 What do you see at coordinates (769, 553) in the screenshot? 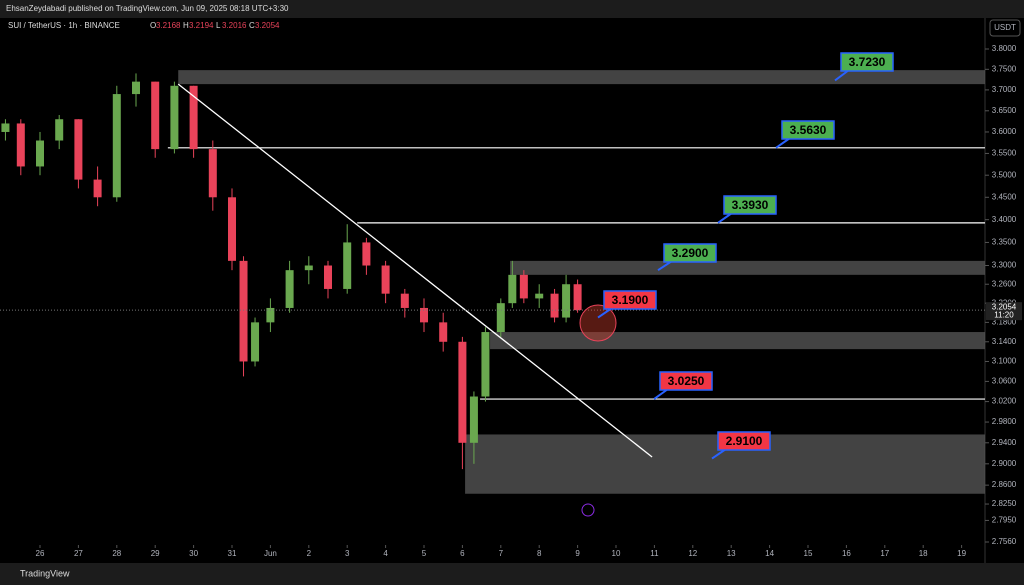
I see `x-tick-label: 14` at bounding box center [769, 553].